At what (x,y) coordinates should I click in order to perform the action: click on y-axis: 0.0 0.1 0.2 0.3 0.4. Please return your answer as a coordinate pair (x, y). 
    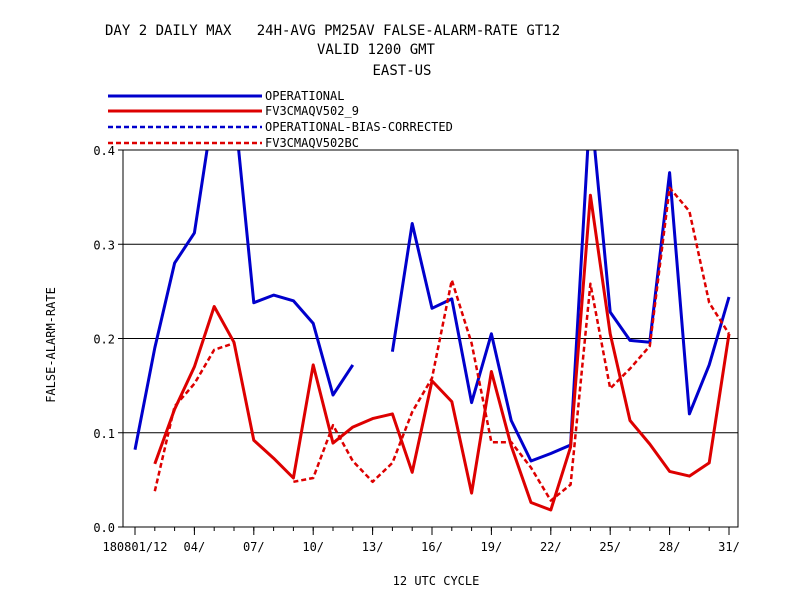
    Looking at the image, I should click on (108, 339).